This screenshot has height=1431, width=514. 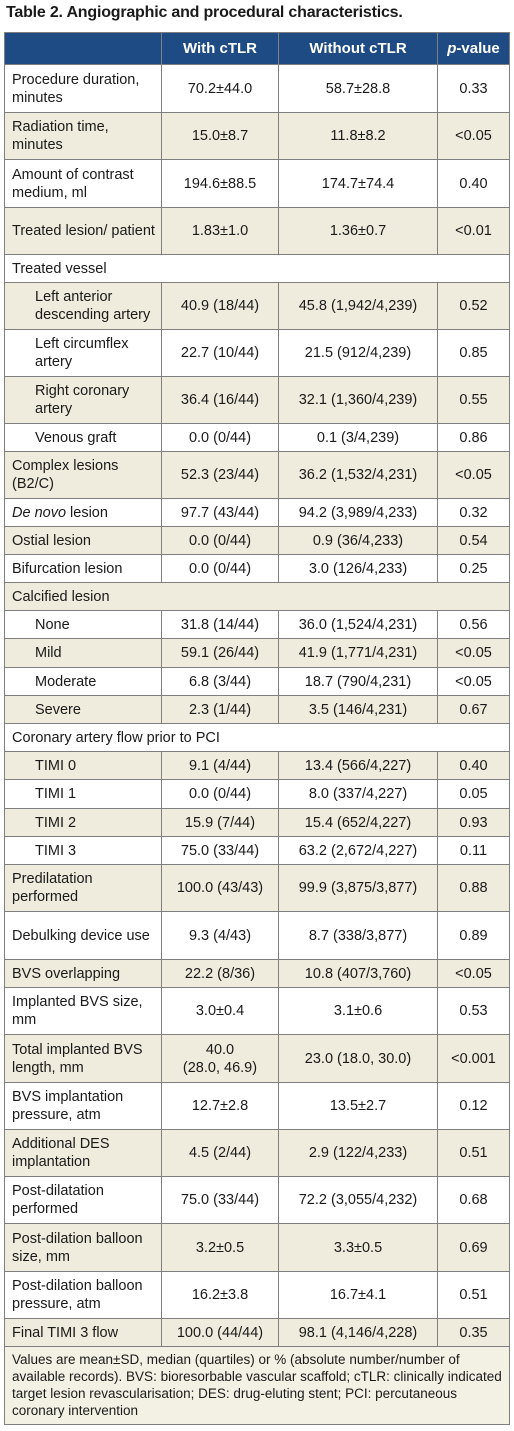 What do you see at coordinates (220, 306) in the screenshot?
I see `cell-with-ctlr: 40.9 (18/44)` at bounding box center [220, 306].